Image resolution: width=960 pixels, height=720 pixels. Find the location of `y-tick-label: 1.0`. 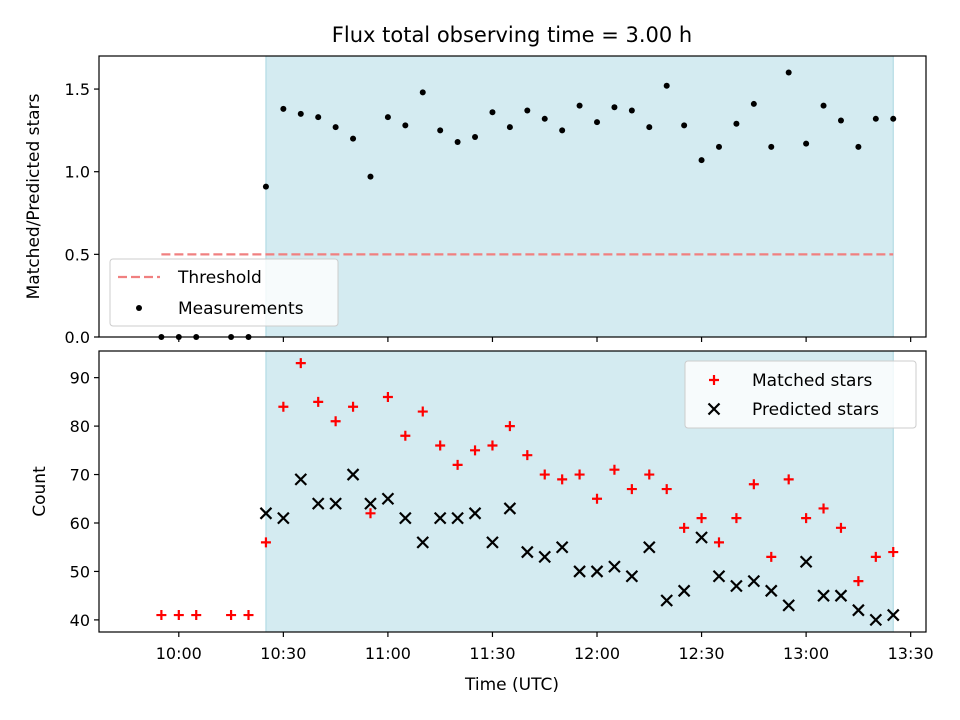

y-tick-label: 1.0 is located at coordinates (77, 172).